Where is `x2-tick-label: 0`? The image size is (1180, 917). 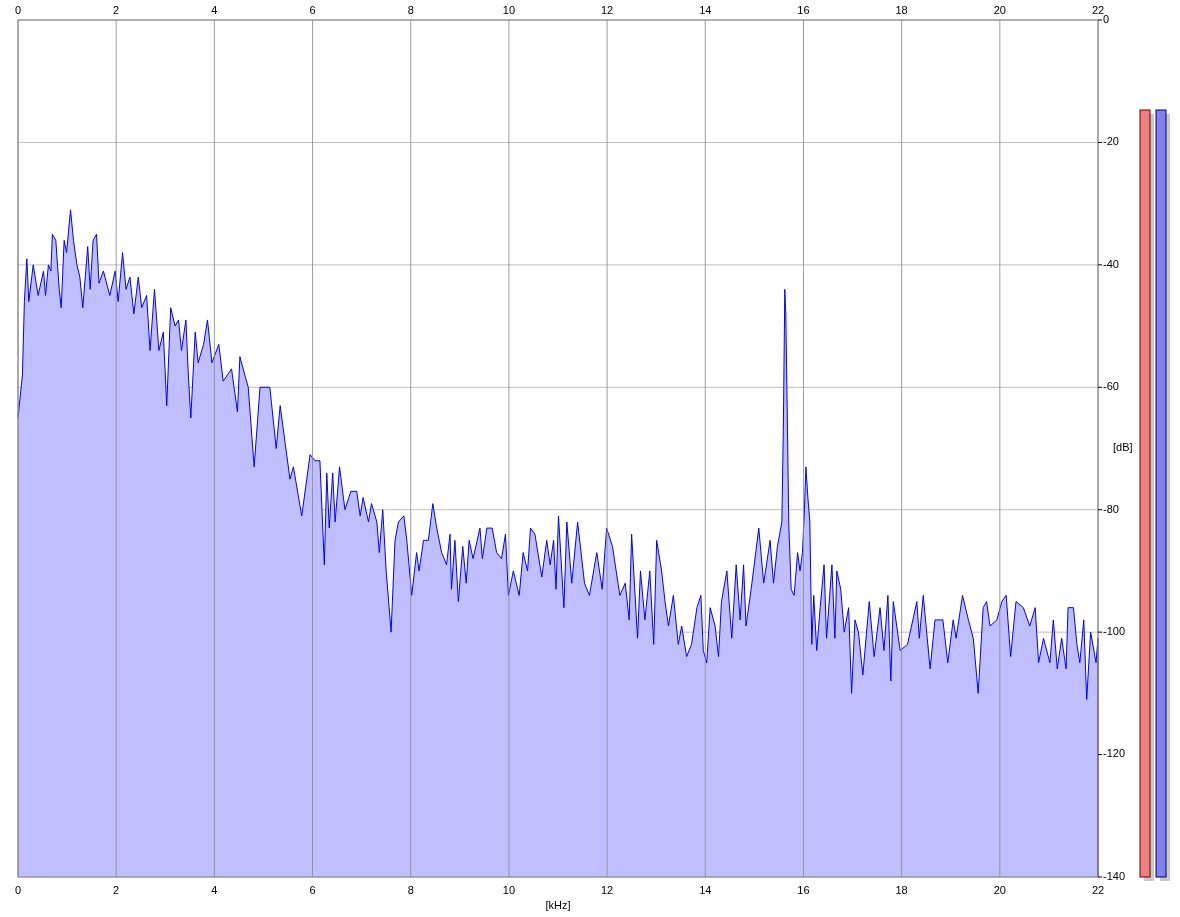
x2-tick-label: 0 is located at coordinates (18, 889).